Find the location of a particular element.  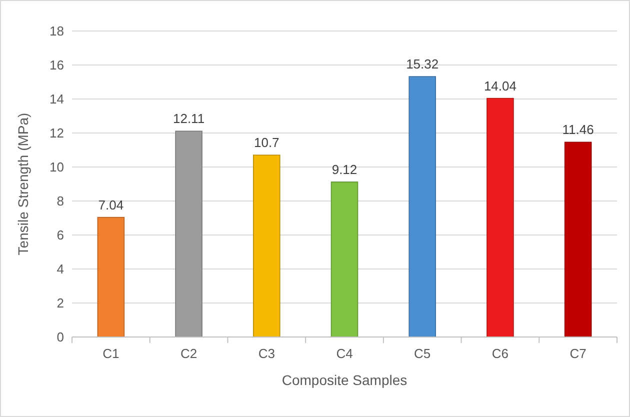

data-label: 11.46 is located at coordinates (578, 130).